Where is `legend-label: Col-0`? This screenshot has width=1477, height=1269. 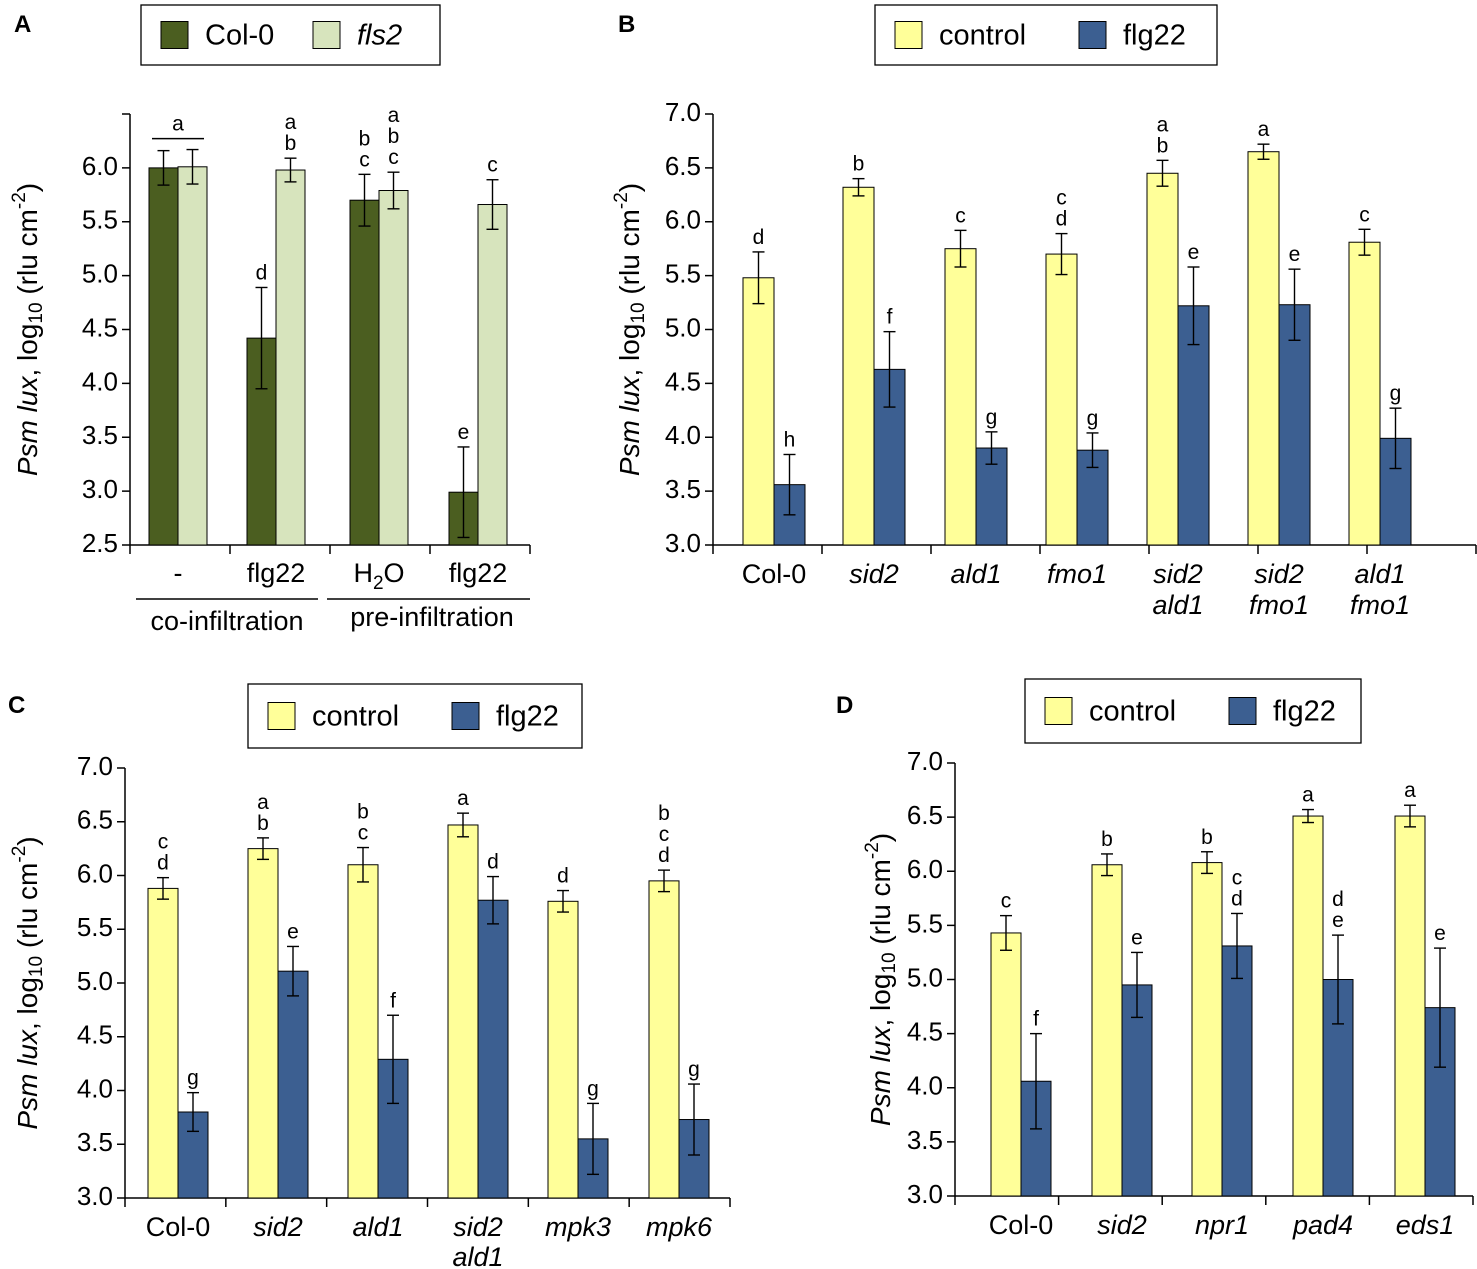
legend-label: Col-0 is located at coordinates (239, 36).